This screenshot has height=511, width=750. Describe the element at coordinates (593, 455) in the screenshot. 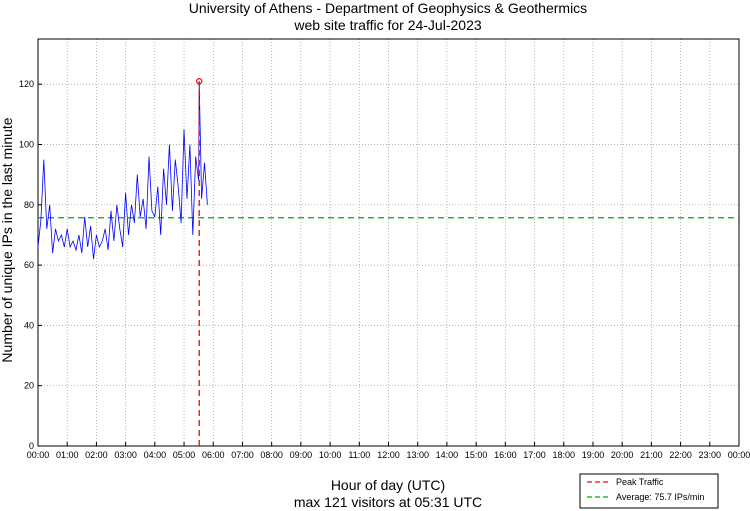

I see `x-tick-label: 19:00` at that location.